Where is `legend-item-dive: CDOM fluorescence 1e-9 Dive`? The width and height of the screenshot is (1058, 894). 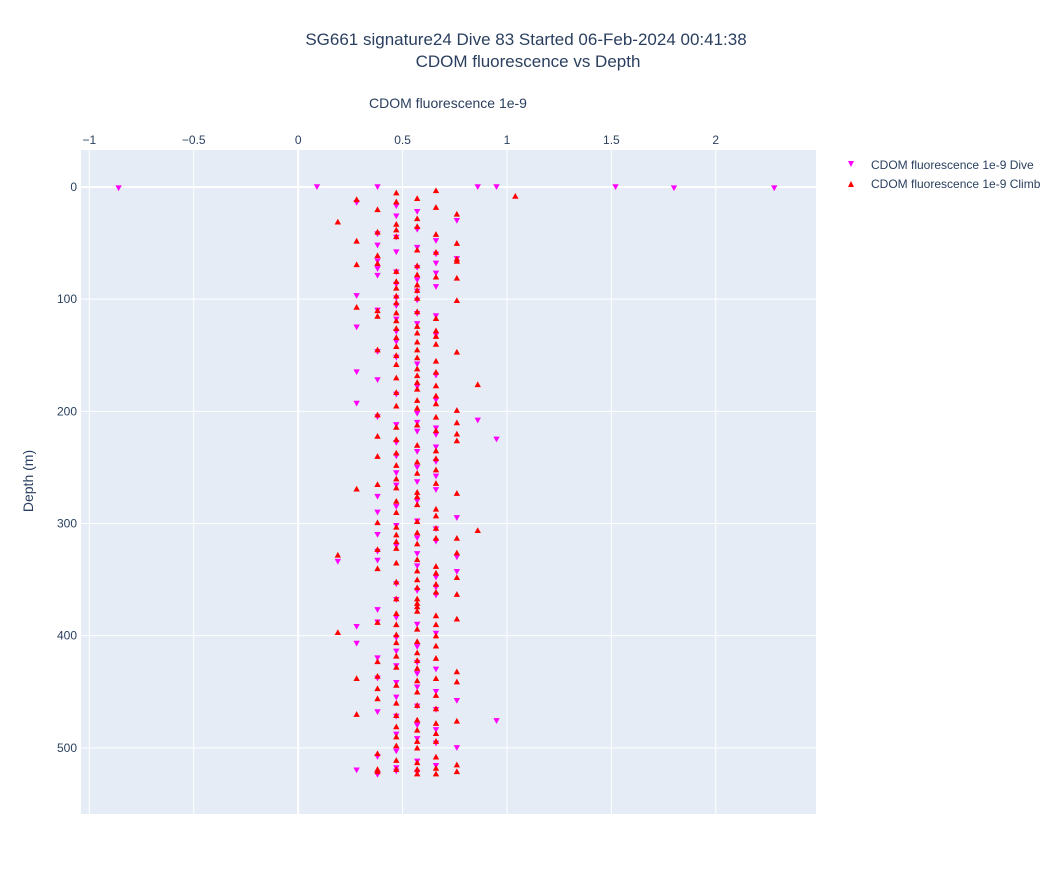
legend-item-dive: CDOM fluorescence 1e-9 Dive is located at coordinates (941, 165).